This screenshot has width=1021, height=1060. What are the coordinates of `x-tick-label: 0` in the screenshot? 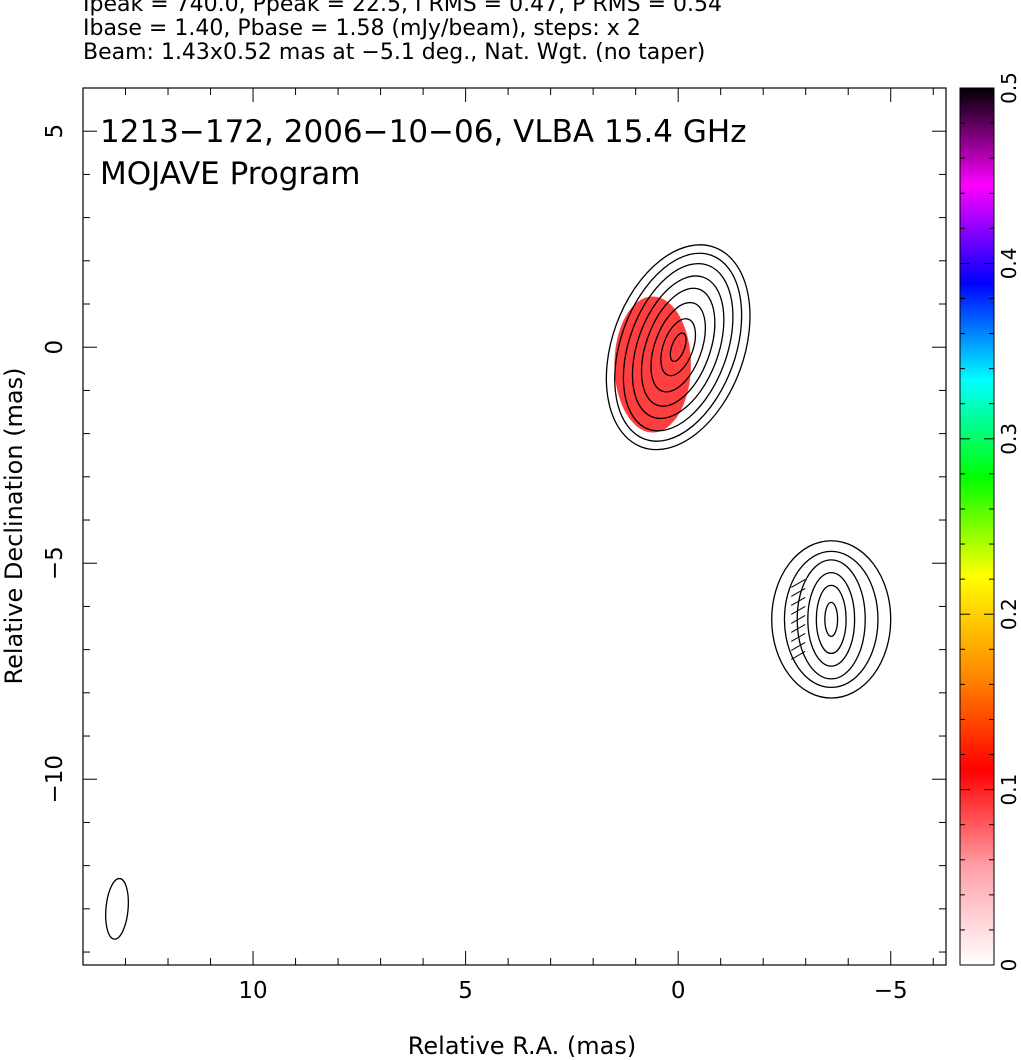 It's located at (678, 991).